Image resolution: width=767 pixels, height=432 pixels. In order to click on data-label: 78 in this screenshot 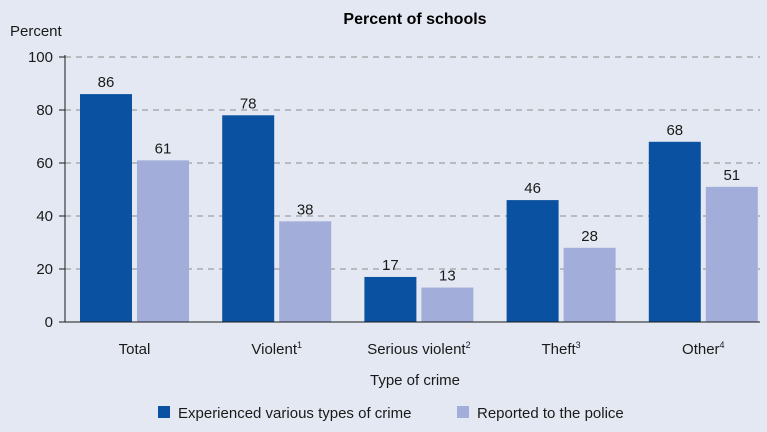, I will do `click(248, 103)`.